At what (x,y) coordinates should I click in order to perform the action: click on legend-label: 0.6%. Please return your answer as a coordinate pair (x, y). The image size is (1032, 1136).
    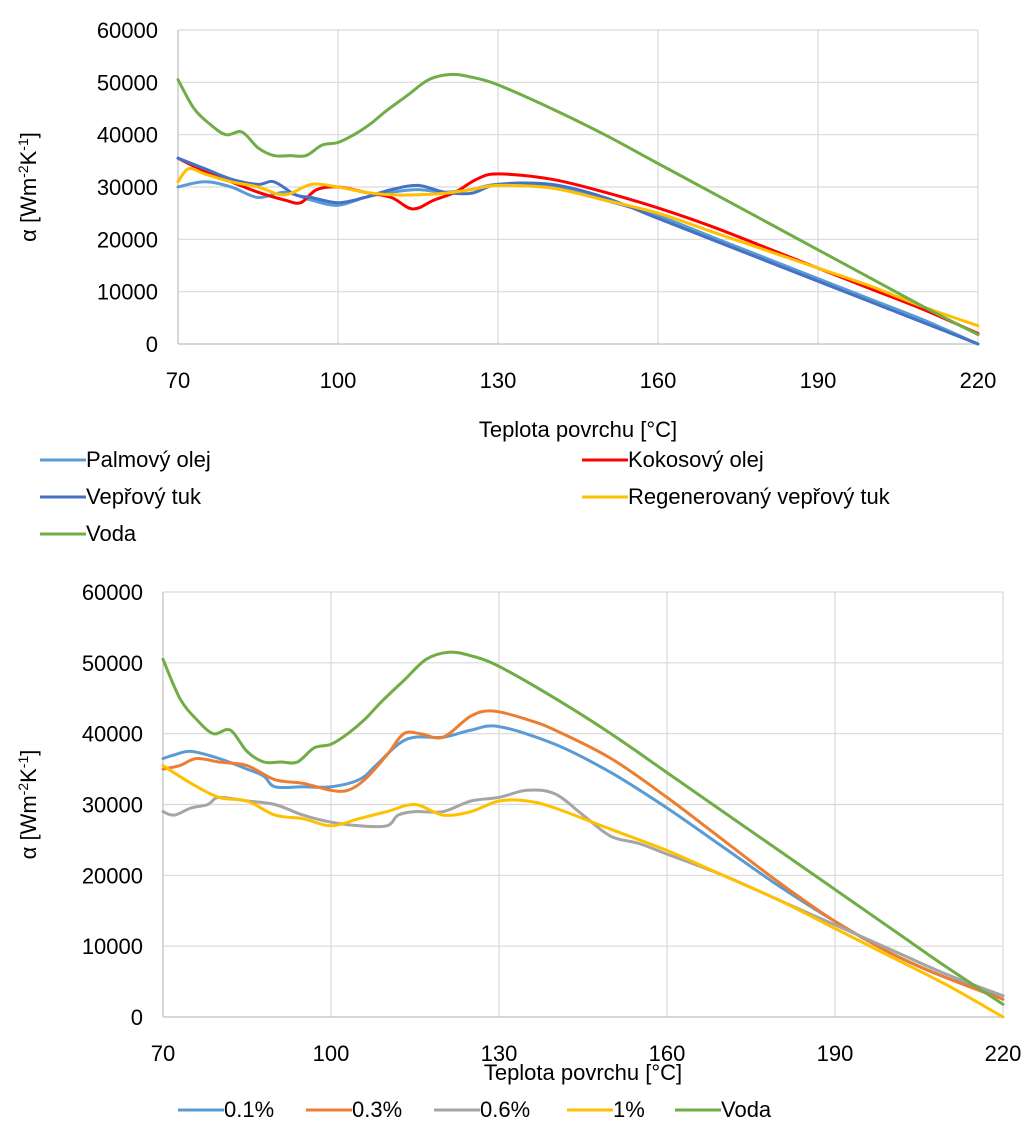
    Looking at the image, I should click on (505, 1109).